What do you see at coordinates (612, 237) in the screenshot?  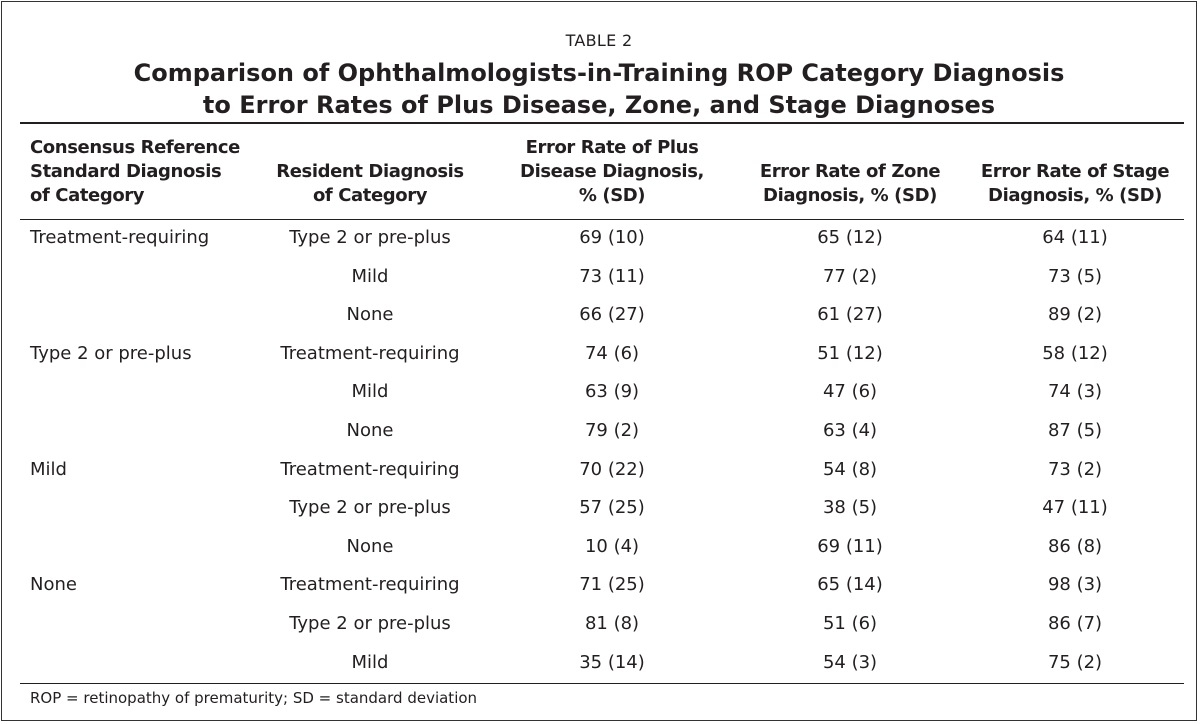 I see `cell-plus-error: 69 (10)` at bounding box center [612, 237].